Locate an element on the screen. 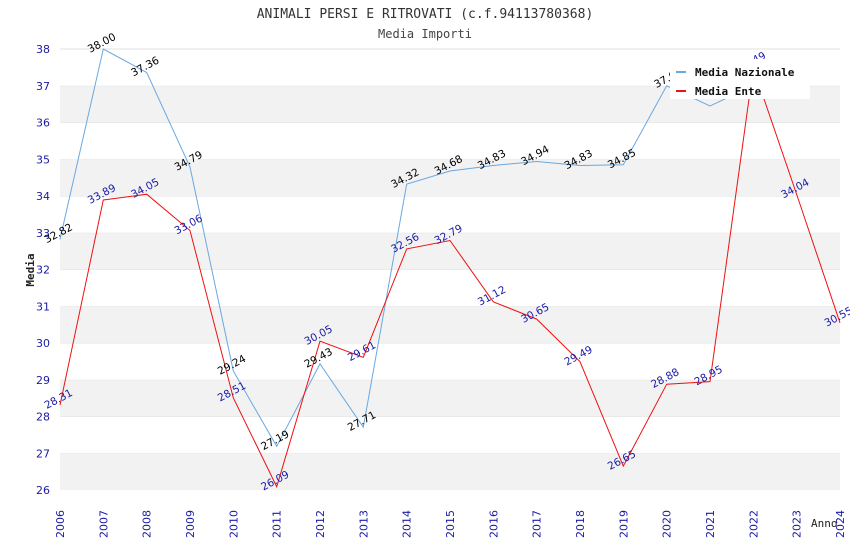 The image size is (850, 550). y-tick-label: 32 is located at coordinates (43, 270).